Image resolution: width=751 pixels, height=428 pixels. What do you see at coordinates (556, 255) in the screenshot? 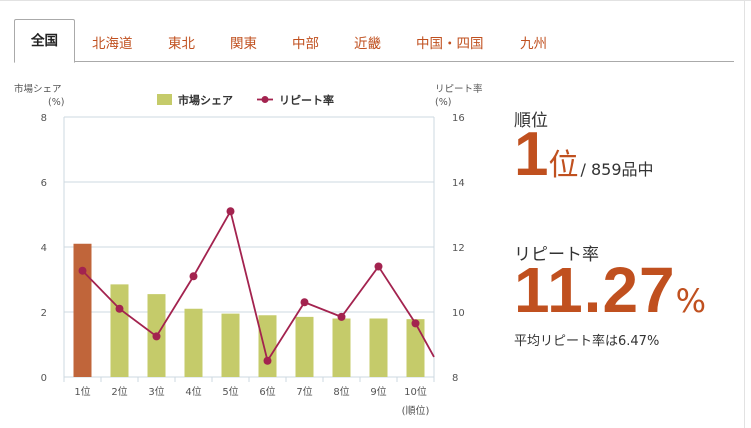
I see `repeat-rate-label: リピート率` at bounding box center [556, 255].